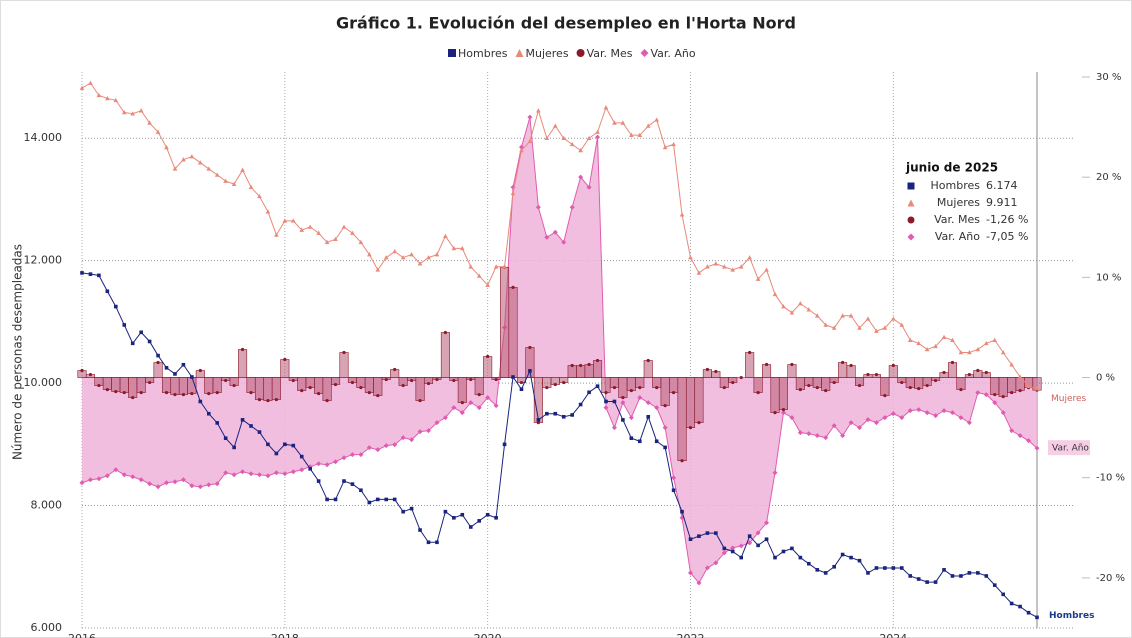 This screenshot has width=1132, height=638. What do you see at coordinates (1108, 277) in the screenshot?
I see `y2-tick-label: 10 %` at bounding box center [1108, 277].